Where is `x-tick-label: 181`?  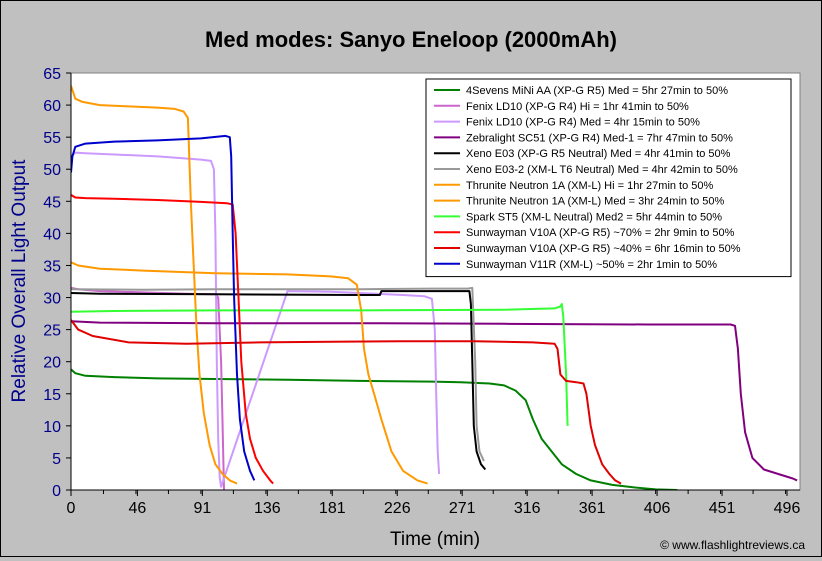 x-tick-label: 181 is located at coordinates (332, 508).